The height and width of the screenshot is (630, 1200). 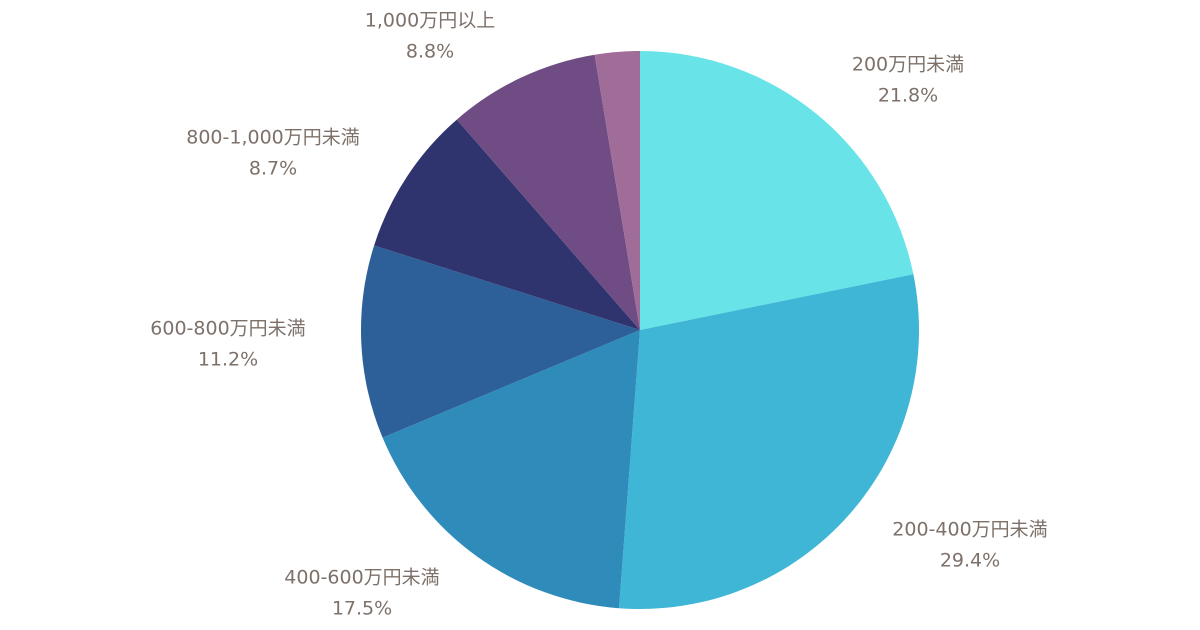 What do you see at coordinates (430, 52) in the screenshot?
I see `slice-value-label: 8.8%` at bounding box center [430, 52].